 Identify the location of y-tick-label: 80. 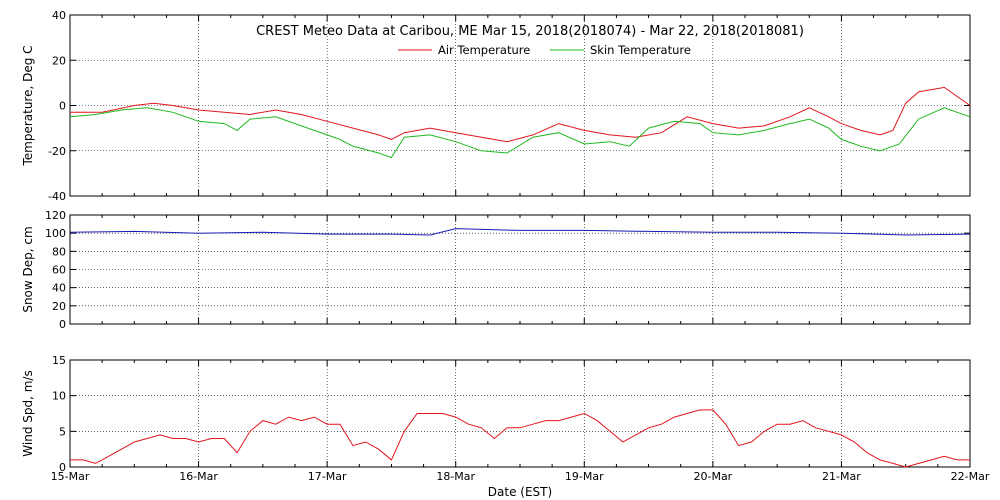
(59, 251).